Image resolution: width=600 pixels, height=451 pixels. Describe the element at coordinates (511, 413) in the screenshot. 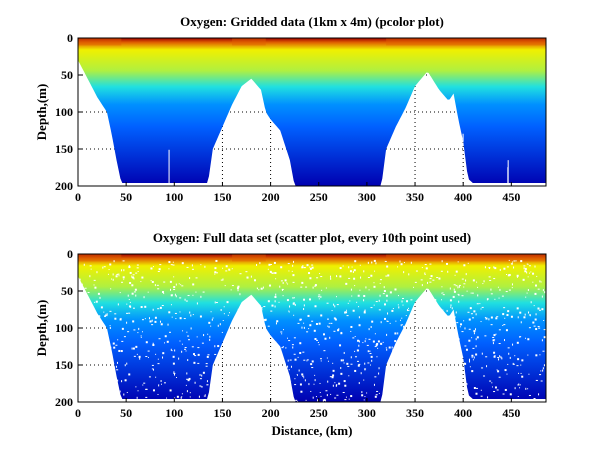

I see `x-tick-label: 450` at that location.